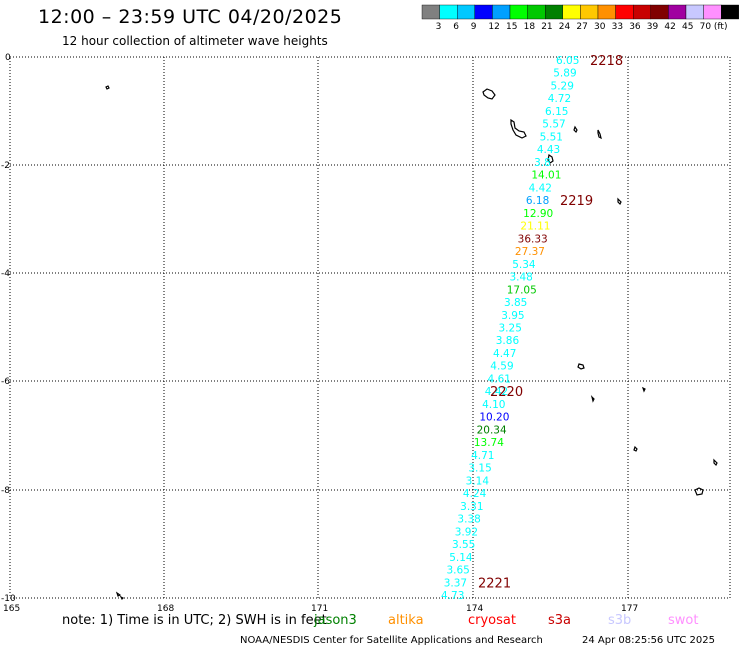  Describe the element at coordinates (8, 599) in the screenshot. I see `latitude-tick-label: -10` at that location.